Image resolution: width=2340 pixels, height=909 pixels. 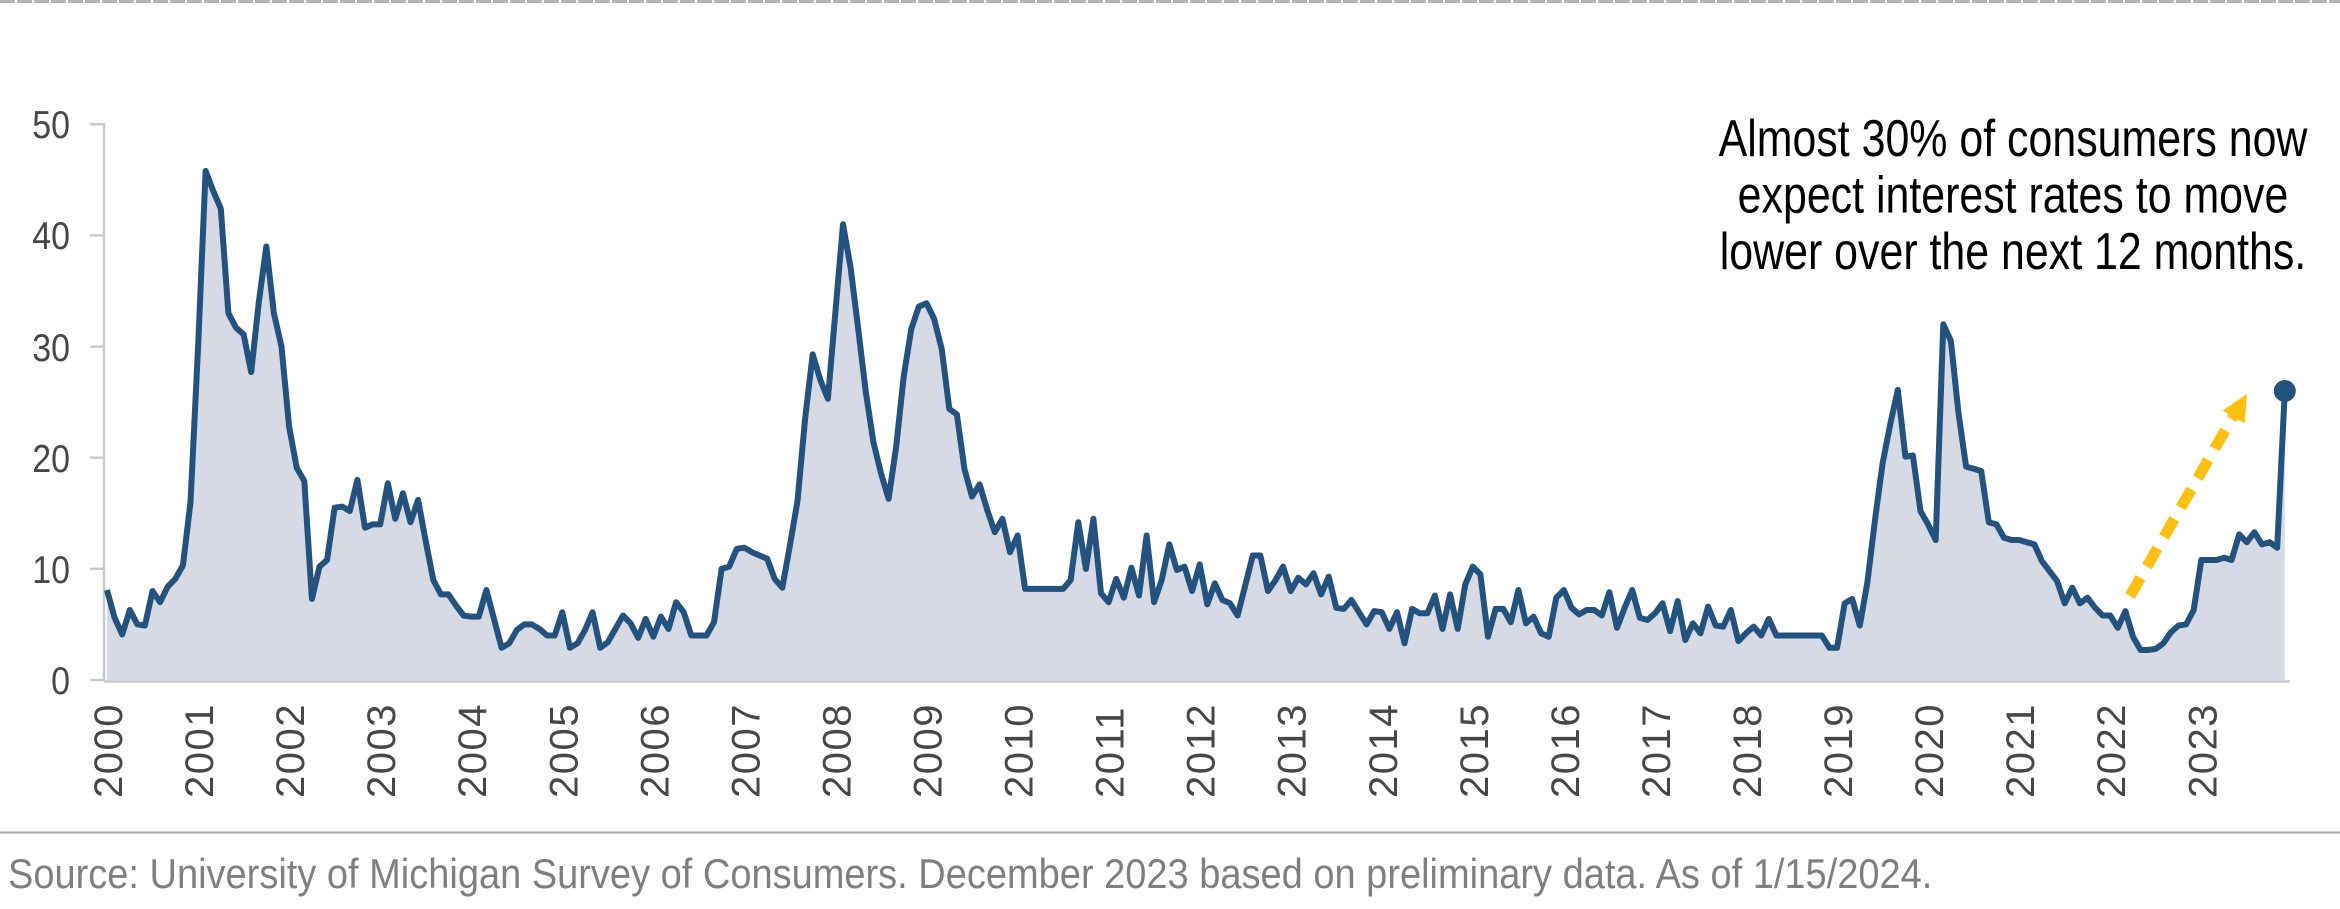 I want to click on svg-text: 2005, so click(x=564, y=750).